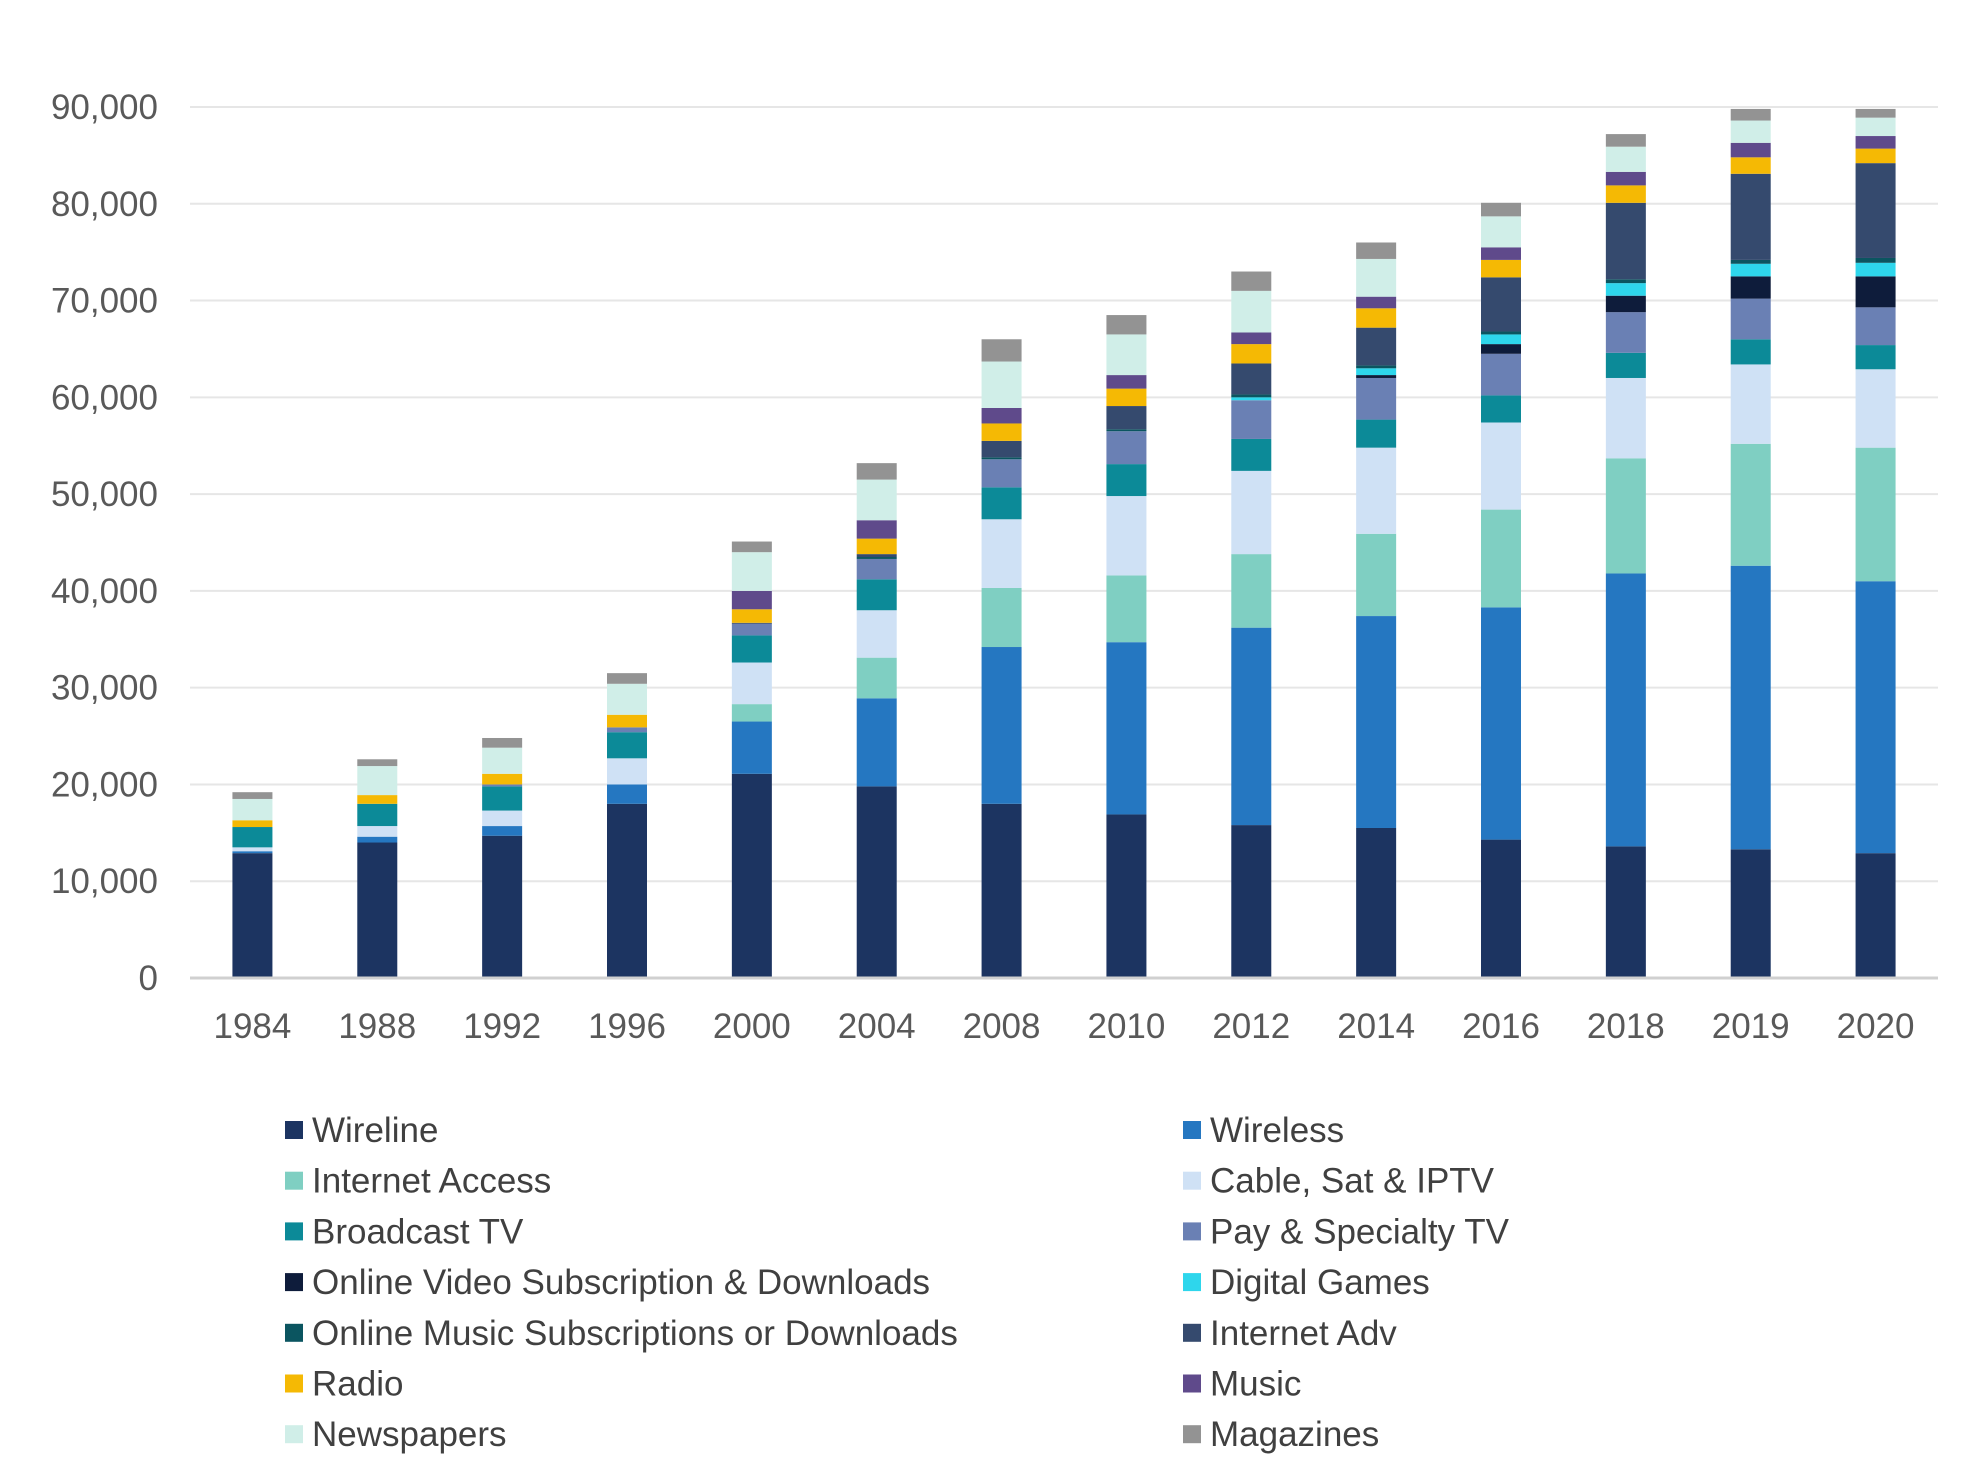 This screenshot has height=1462, width=1975. What do you see at coordinates (104, 494) in the screenshot?
I see `y-tick-label: 50,000` at bounding box center [104, 494].